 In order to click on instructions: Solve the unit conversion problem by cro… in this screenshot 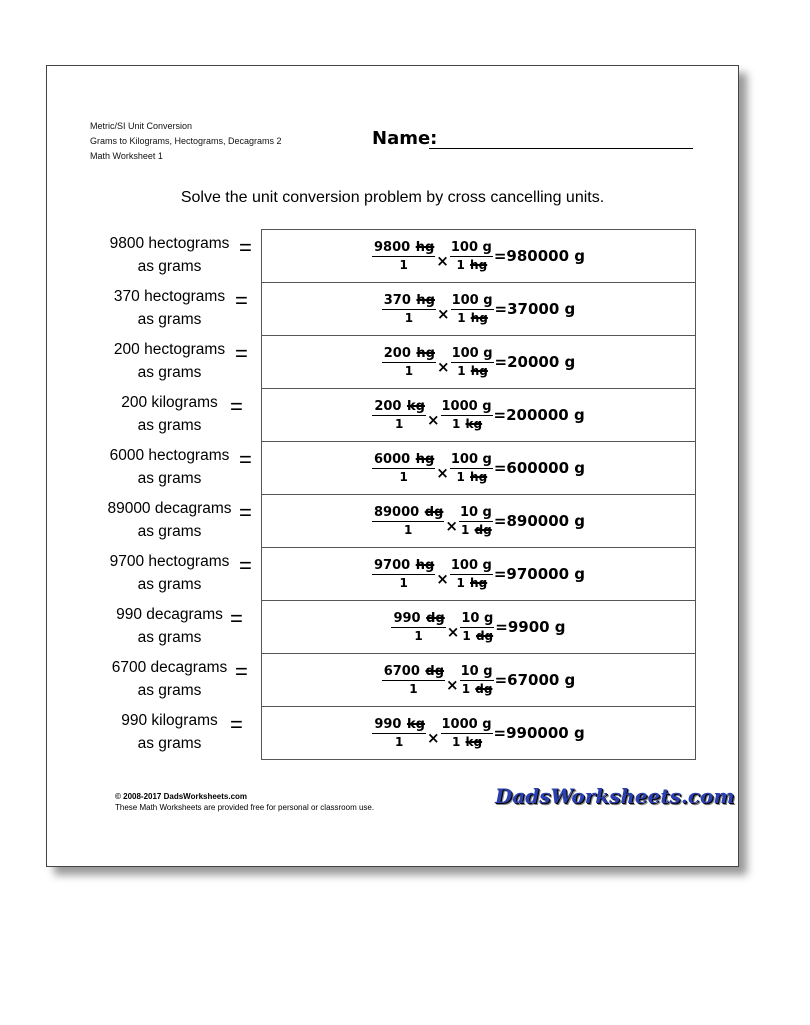, I will do `click(392, 197)`.